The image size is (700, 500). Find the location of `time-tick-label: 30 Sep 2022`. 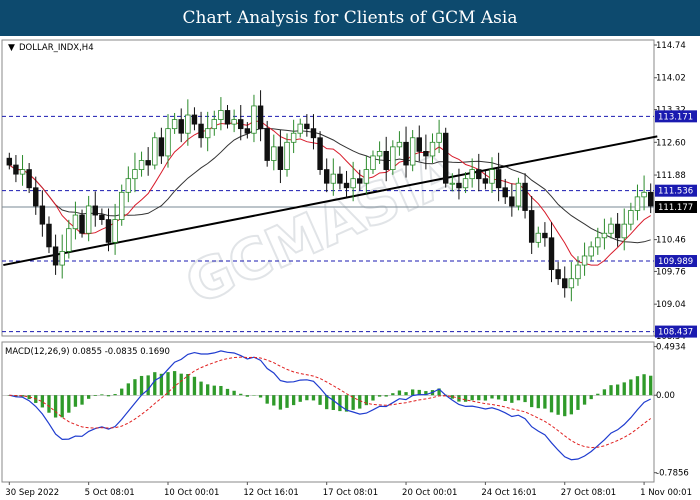

time-tick-label: 30 Sep 2022 is located at coordinates (32, 493).